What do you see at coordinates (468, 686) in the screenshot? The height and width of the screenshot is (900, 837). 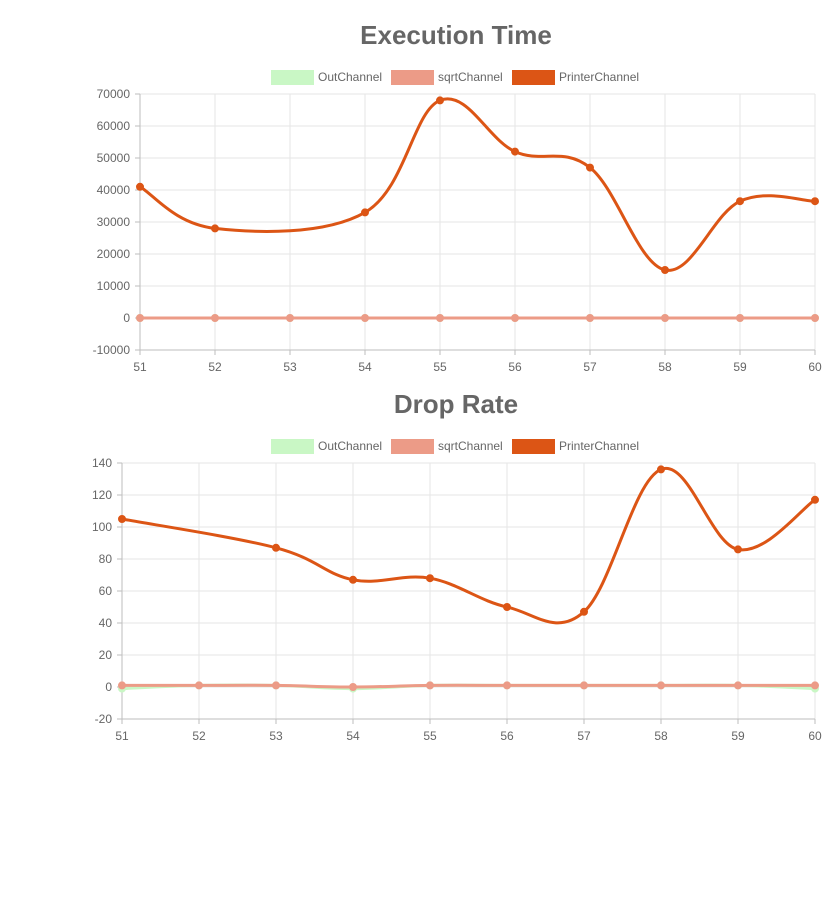 I see `series-line-sqrtChannel` at bounding box center [468, 686].